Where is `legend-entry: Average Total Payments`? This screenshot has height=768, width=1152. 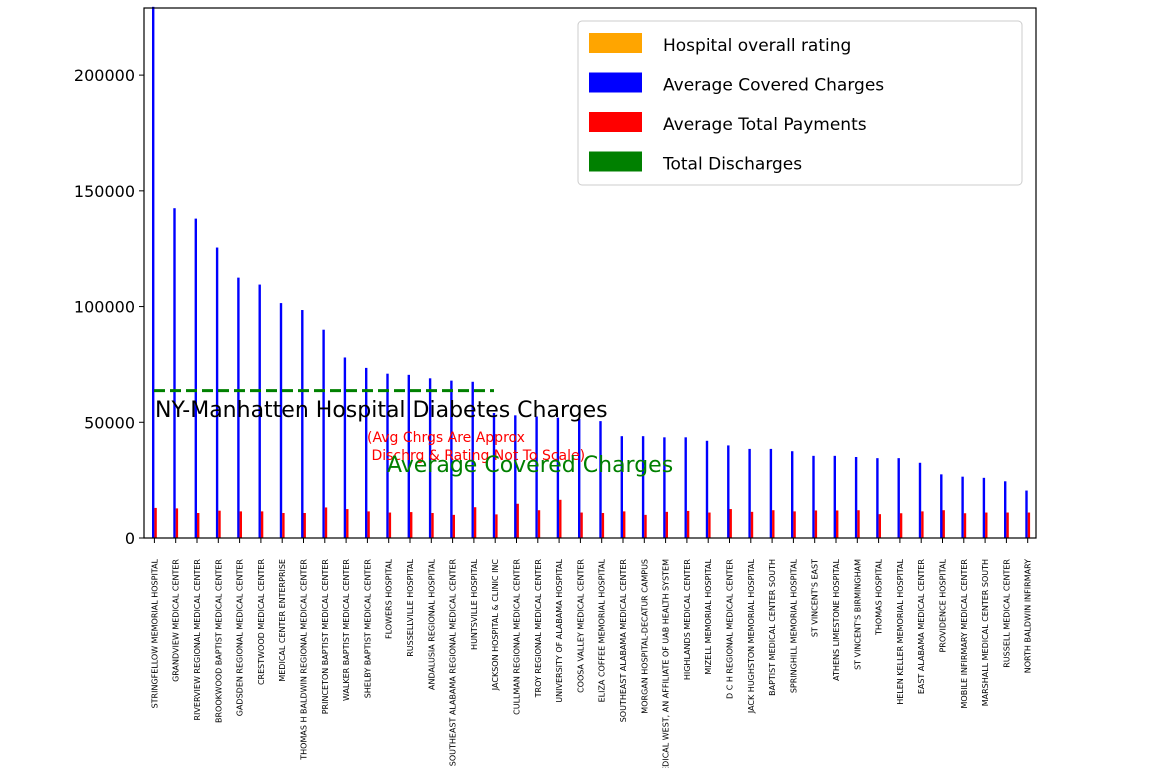
legend-entry: Average Total Payments is located at coordinates (728, 123).